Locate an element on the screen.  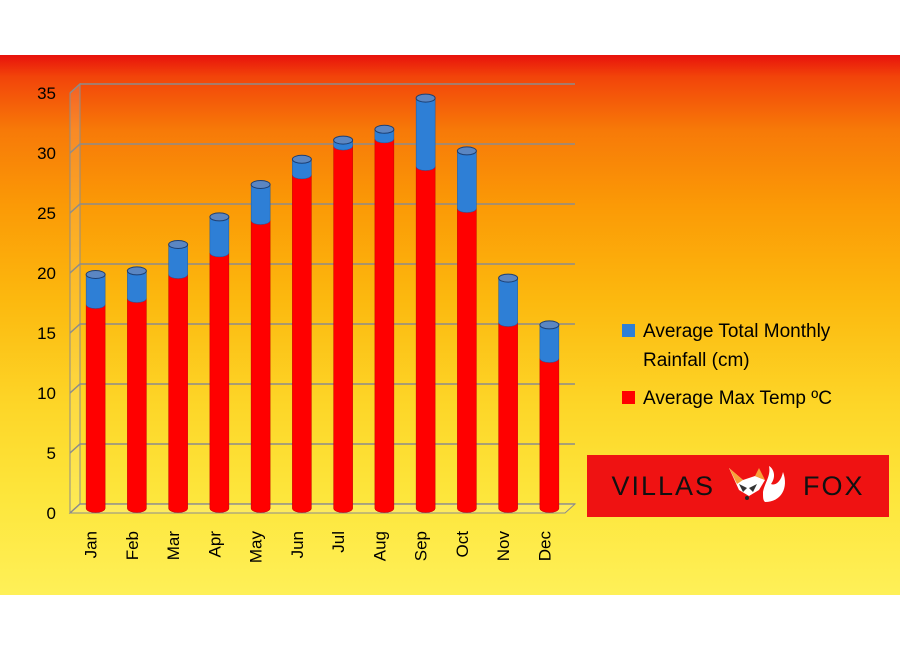
bar-top-Mar is located at coordinates (178, 244).